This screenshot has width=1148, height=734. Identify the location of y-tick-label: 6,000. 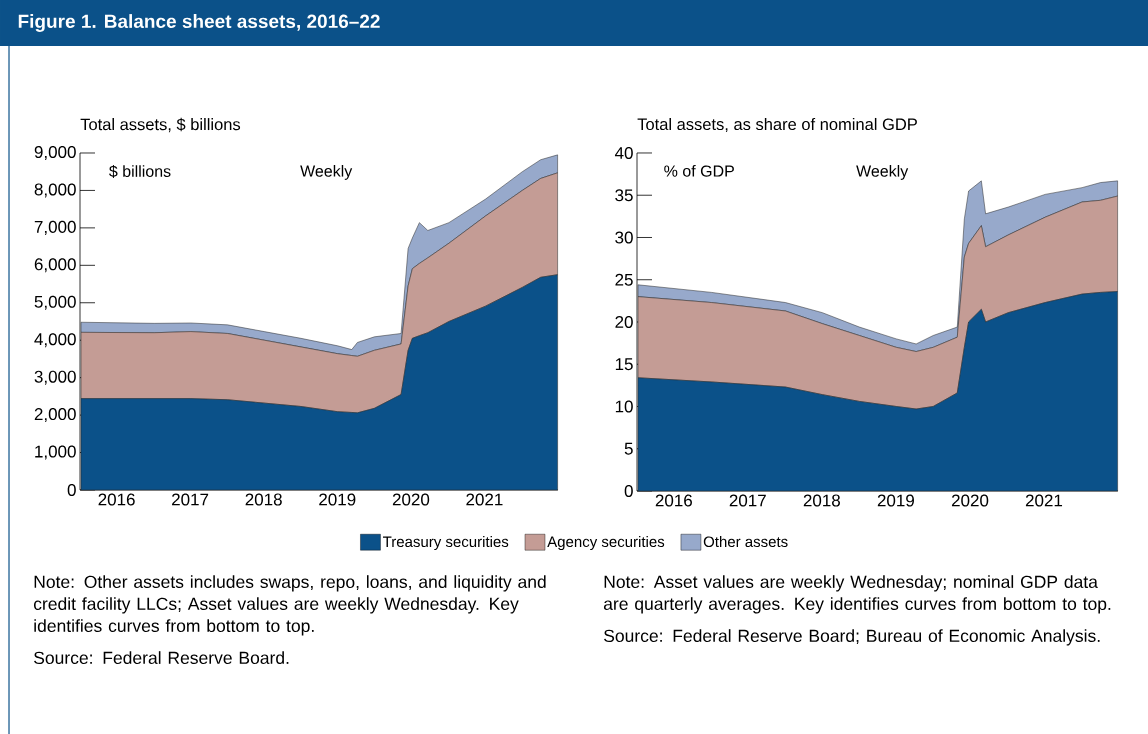
(55, 265).